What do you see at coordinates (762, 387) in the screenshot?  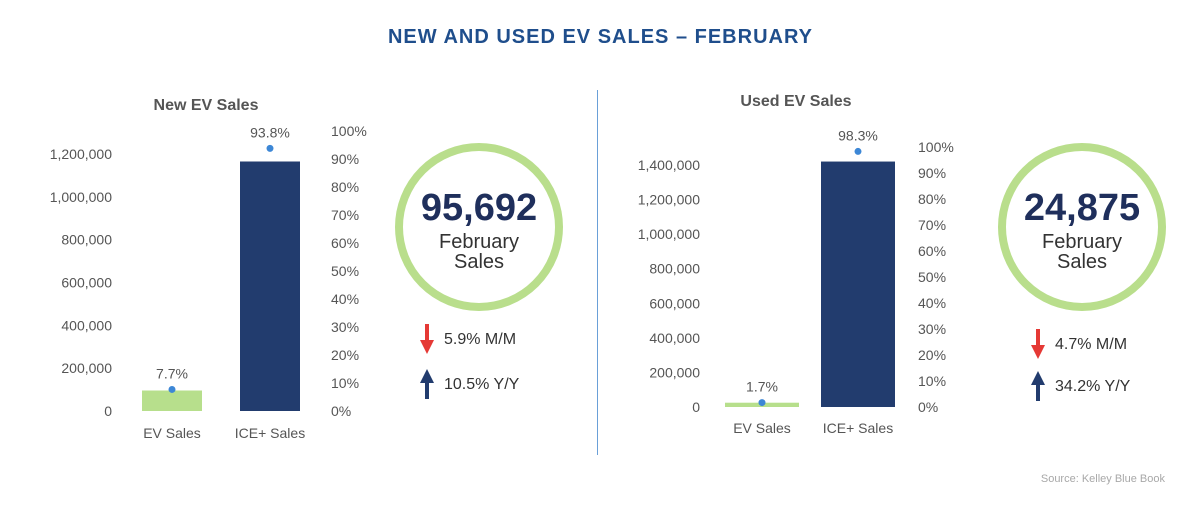 I see `used-share-label: 1.7%` at bounding box center [762, 387].